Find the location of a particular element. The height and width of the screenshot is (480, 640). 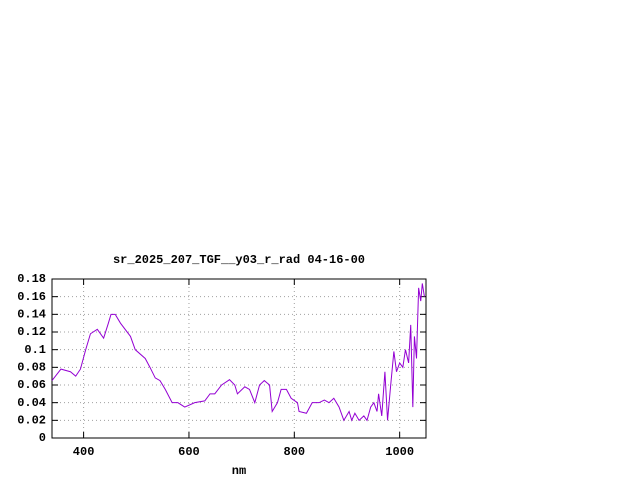

y-tick-label: 0.08 is located at coordinates (31, 368).